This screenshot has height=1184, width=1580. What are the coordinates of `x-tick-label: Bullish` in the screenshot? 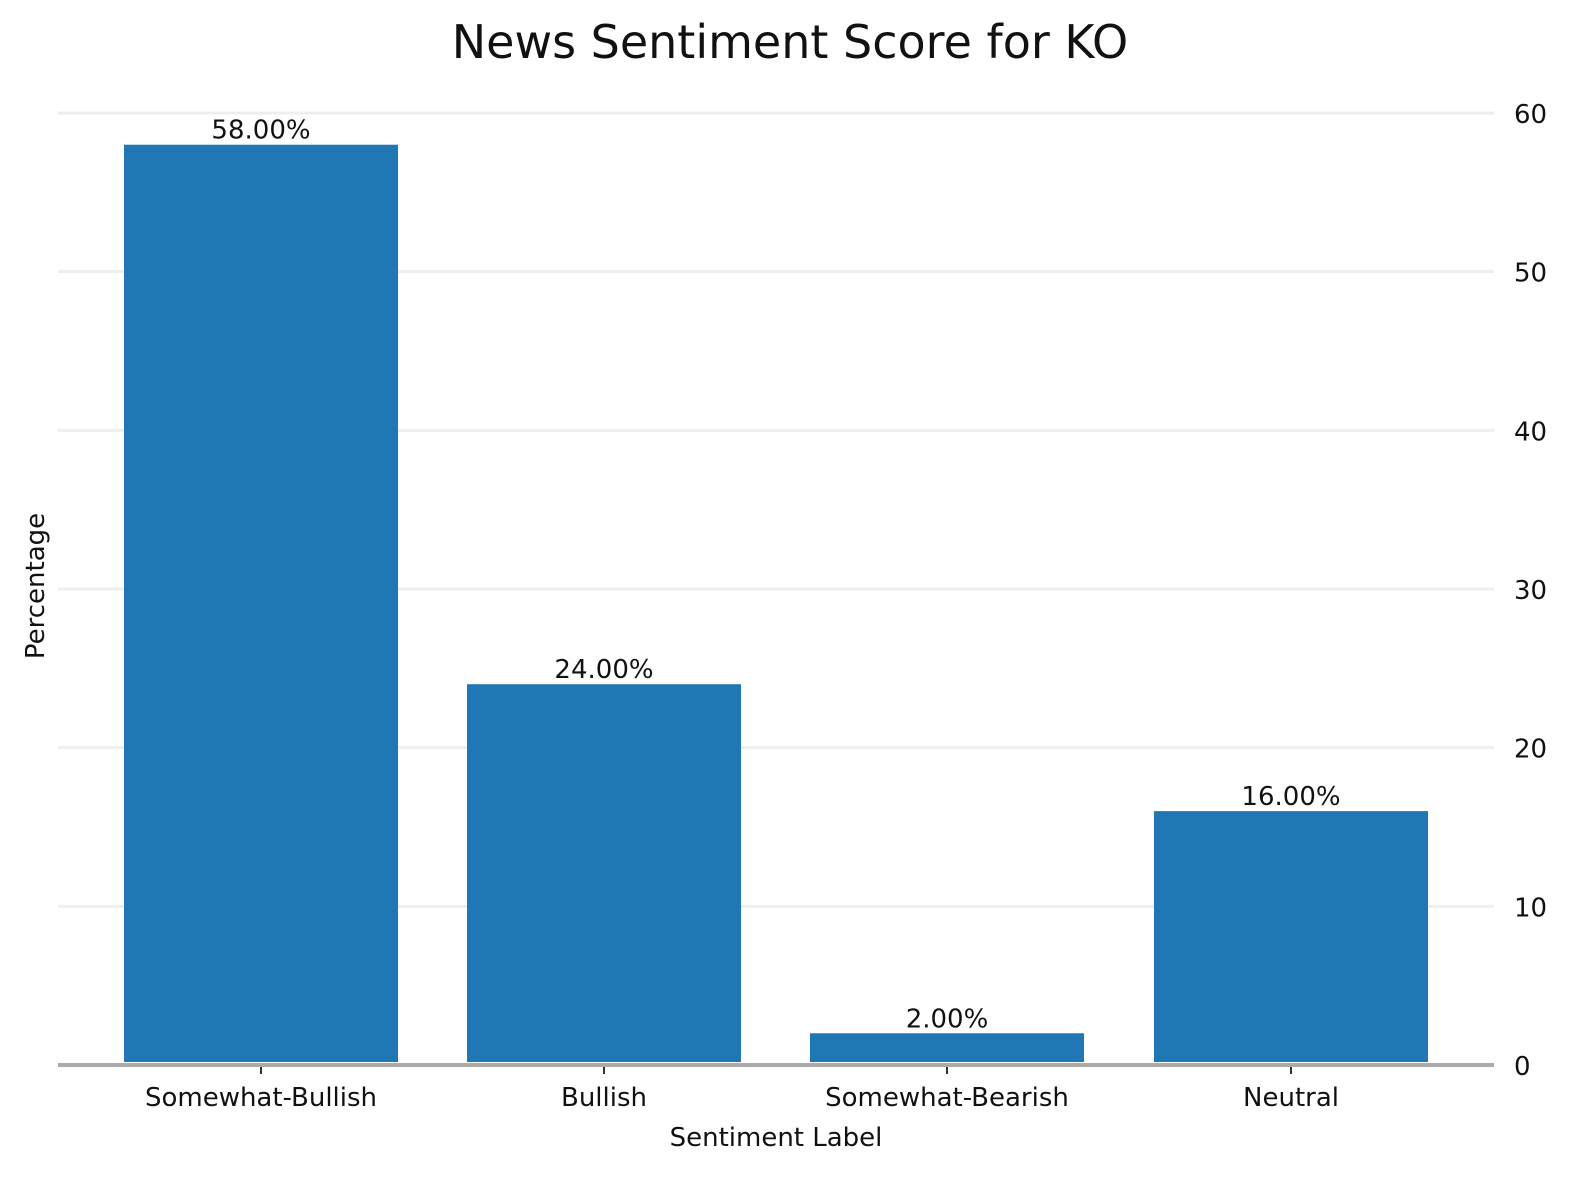 It's located at (604, 1098).